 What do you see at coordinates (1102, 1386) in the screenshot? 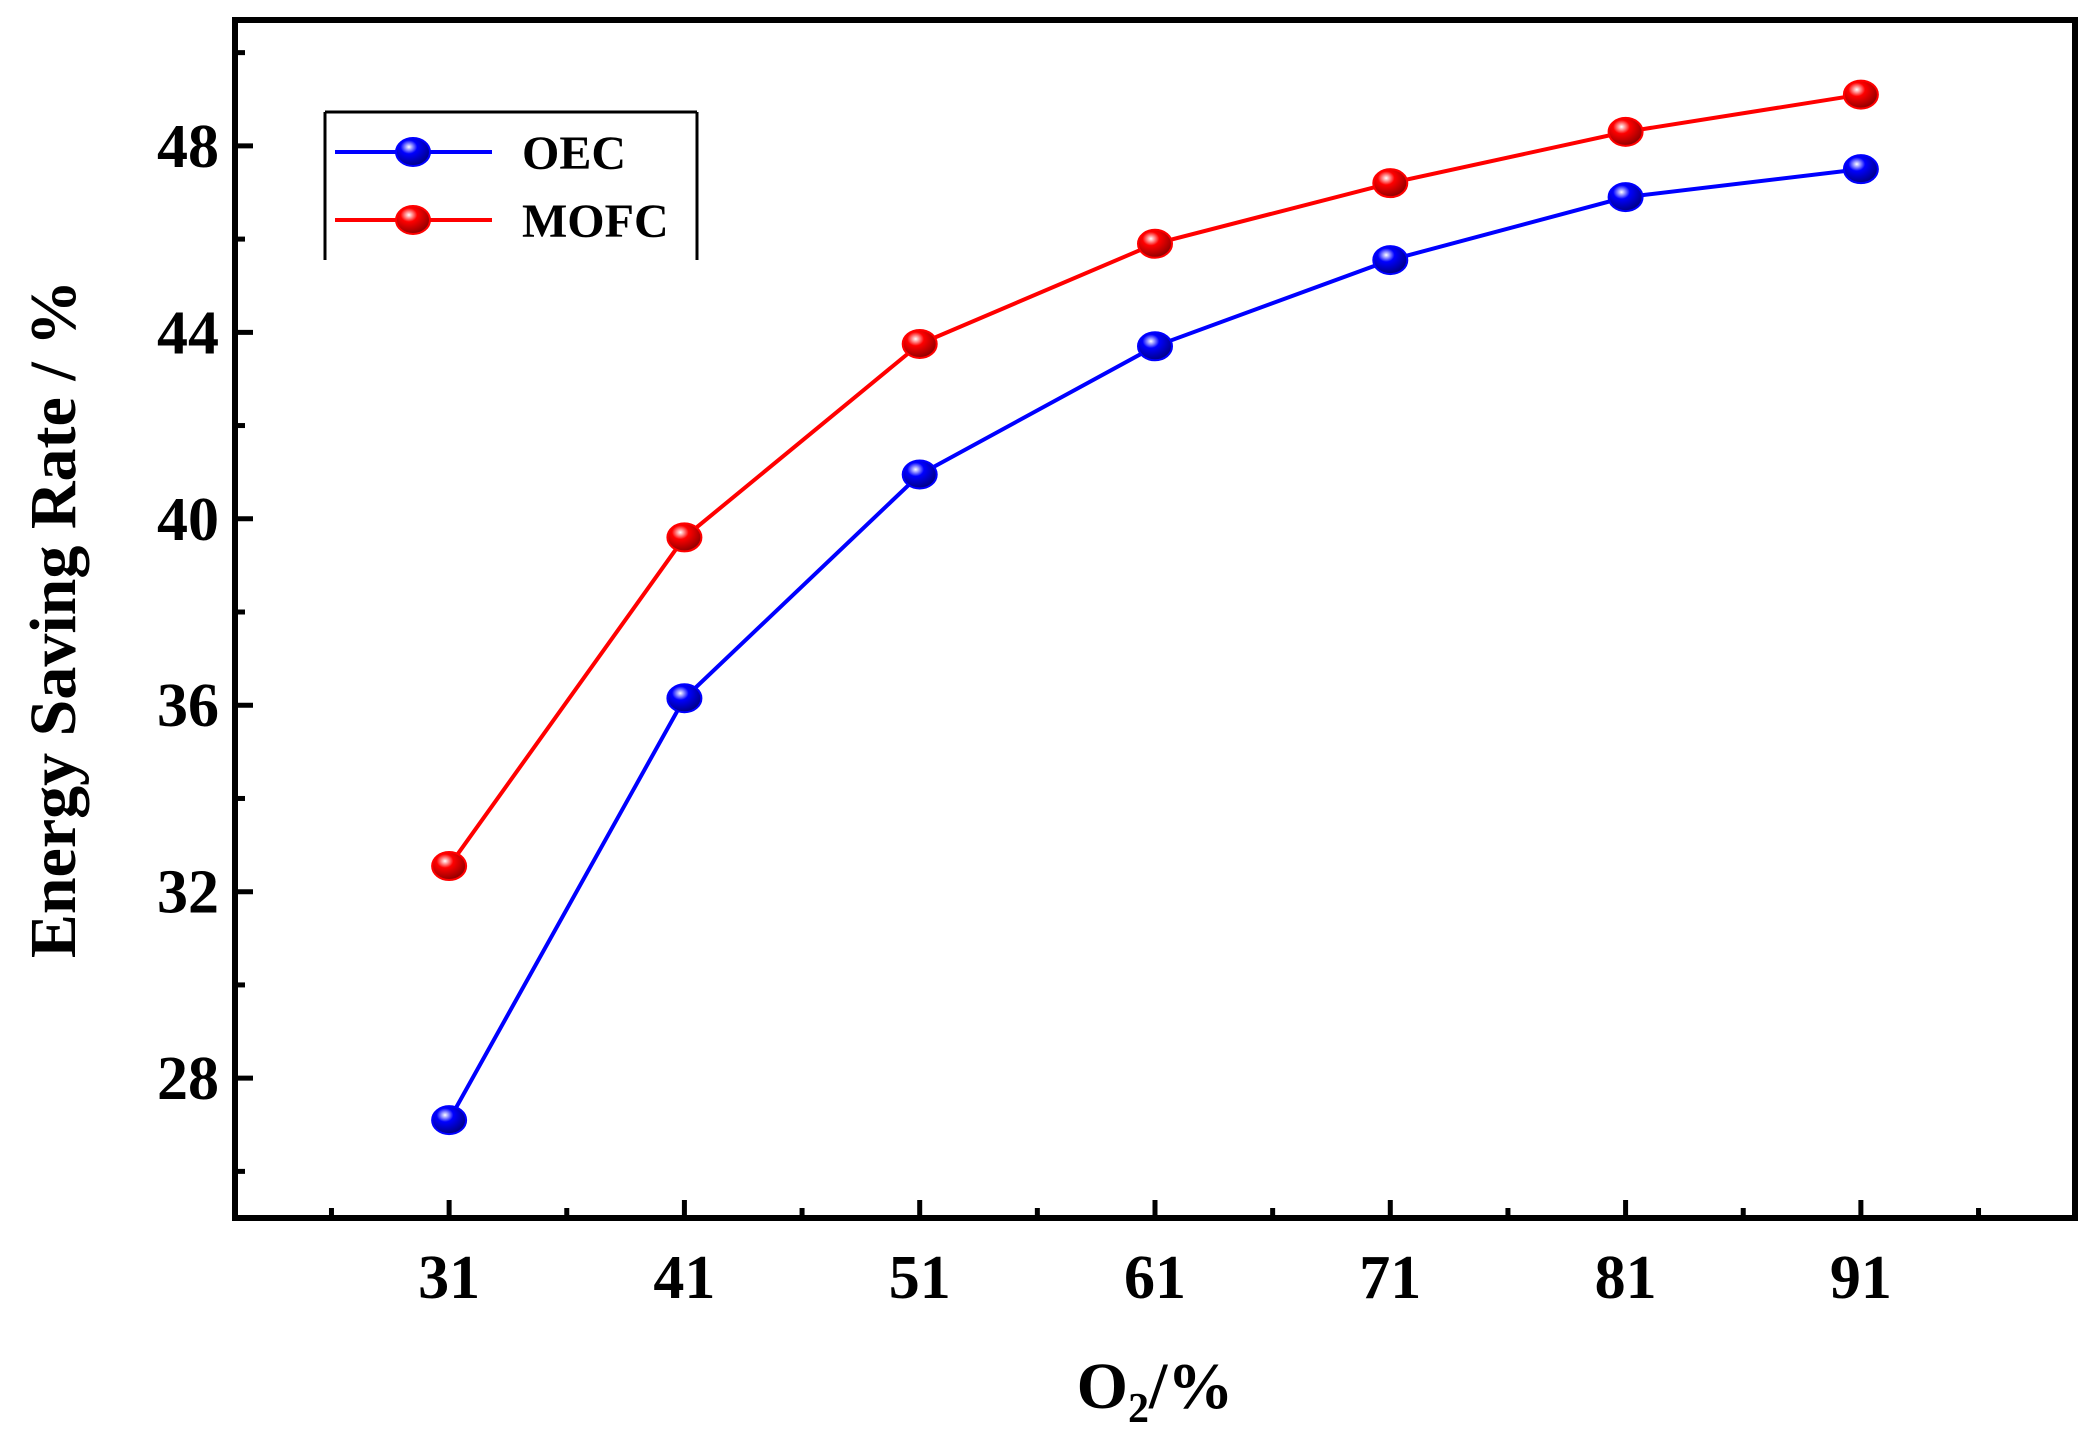
I see `x-axis-title-main: O` at bounding box center [1102, 1386].